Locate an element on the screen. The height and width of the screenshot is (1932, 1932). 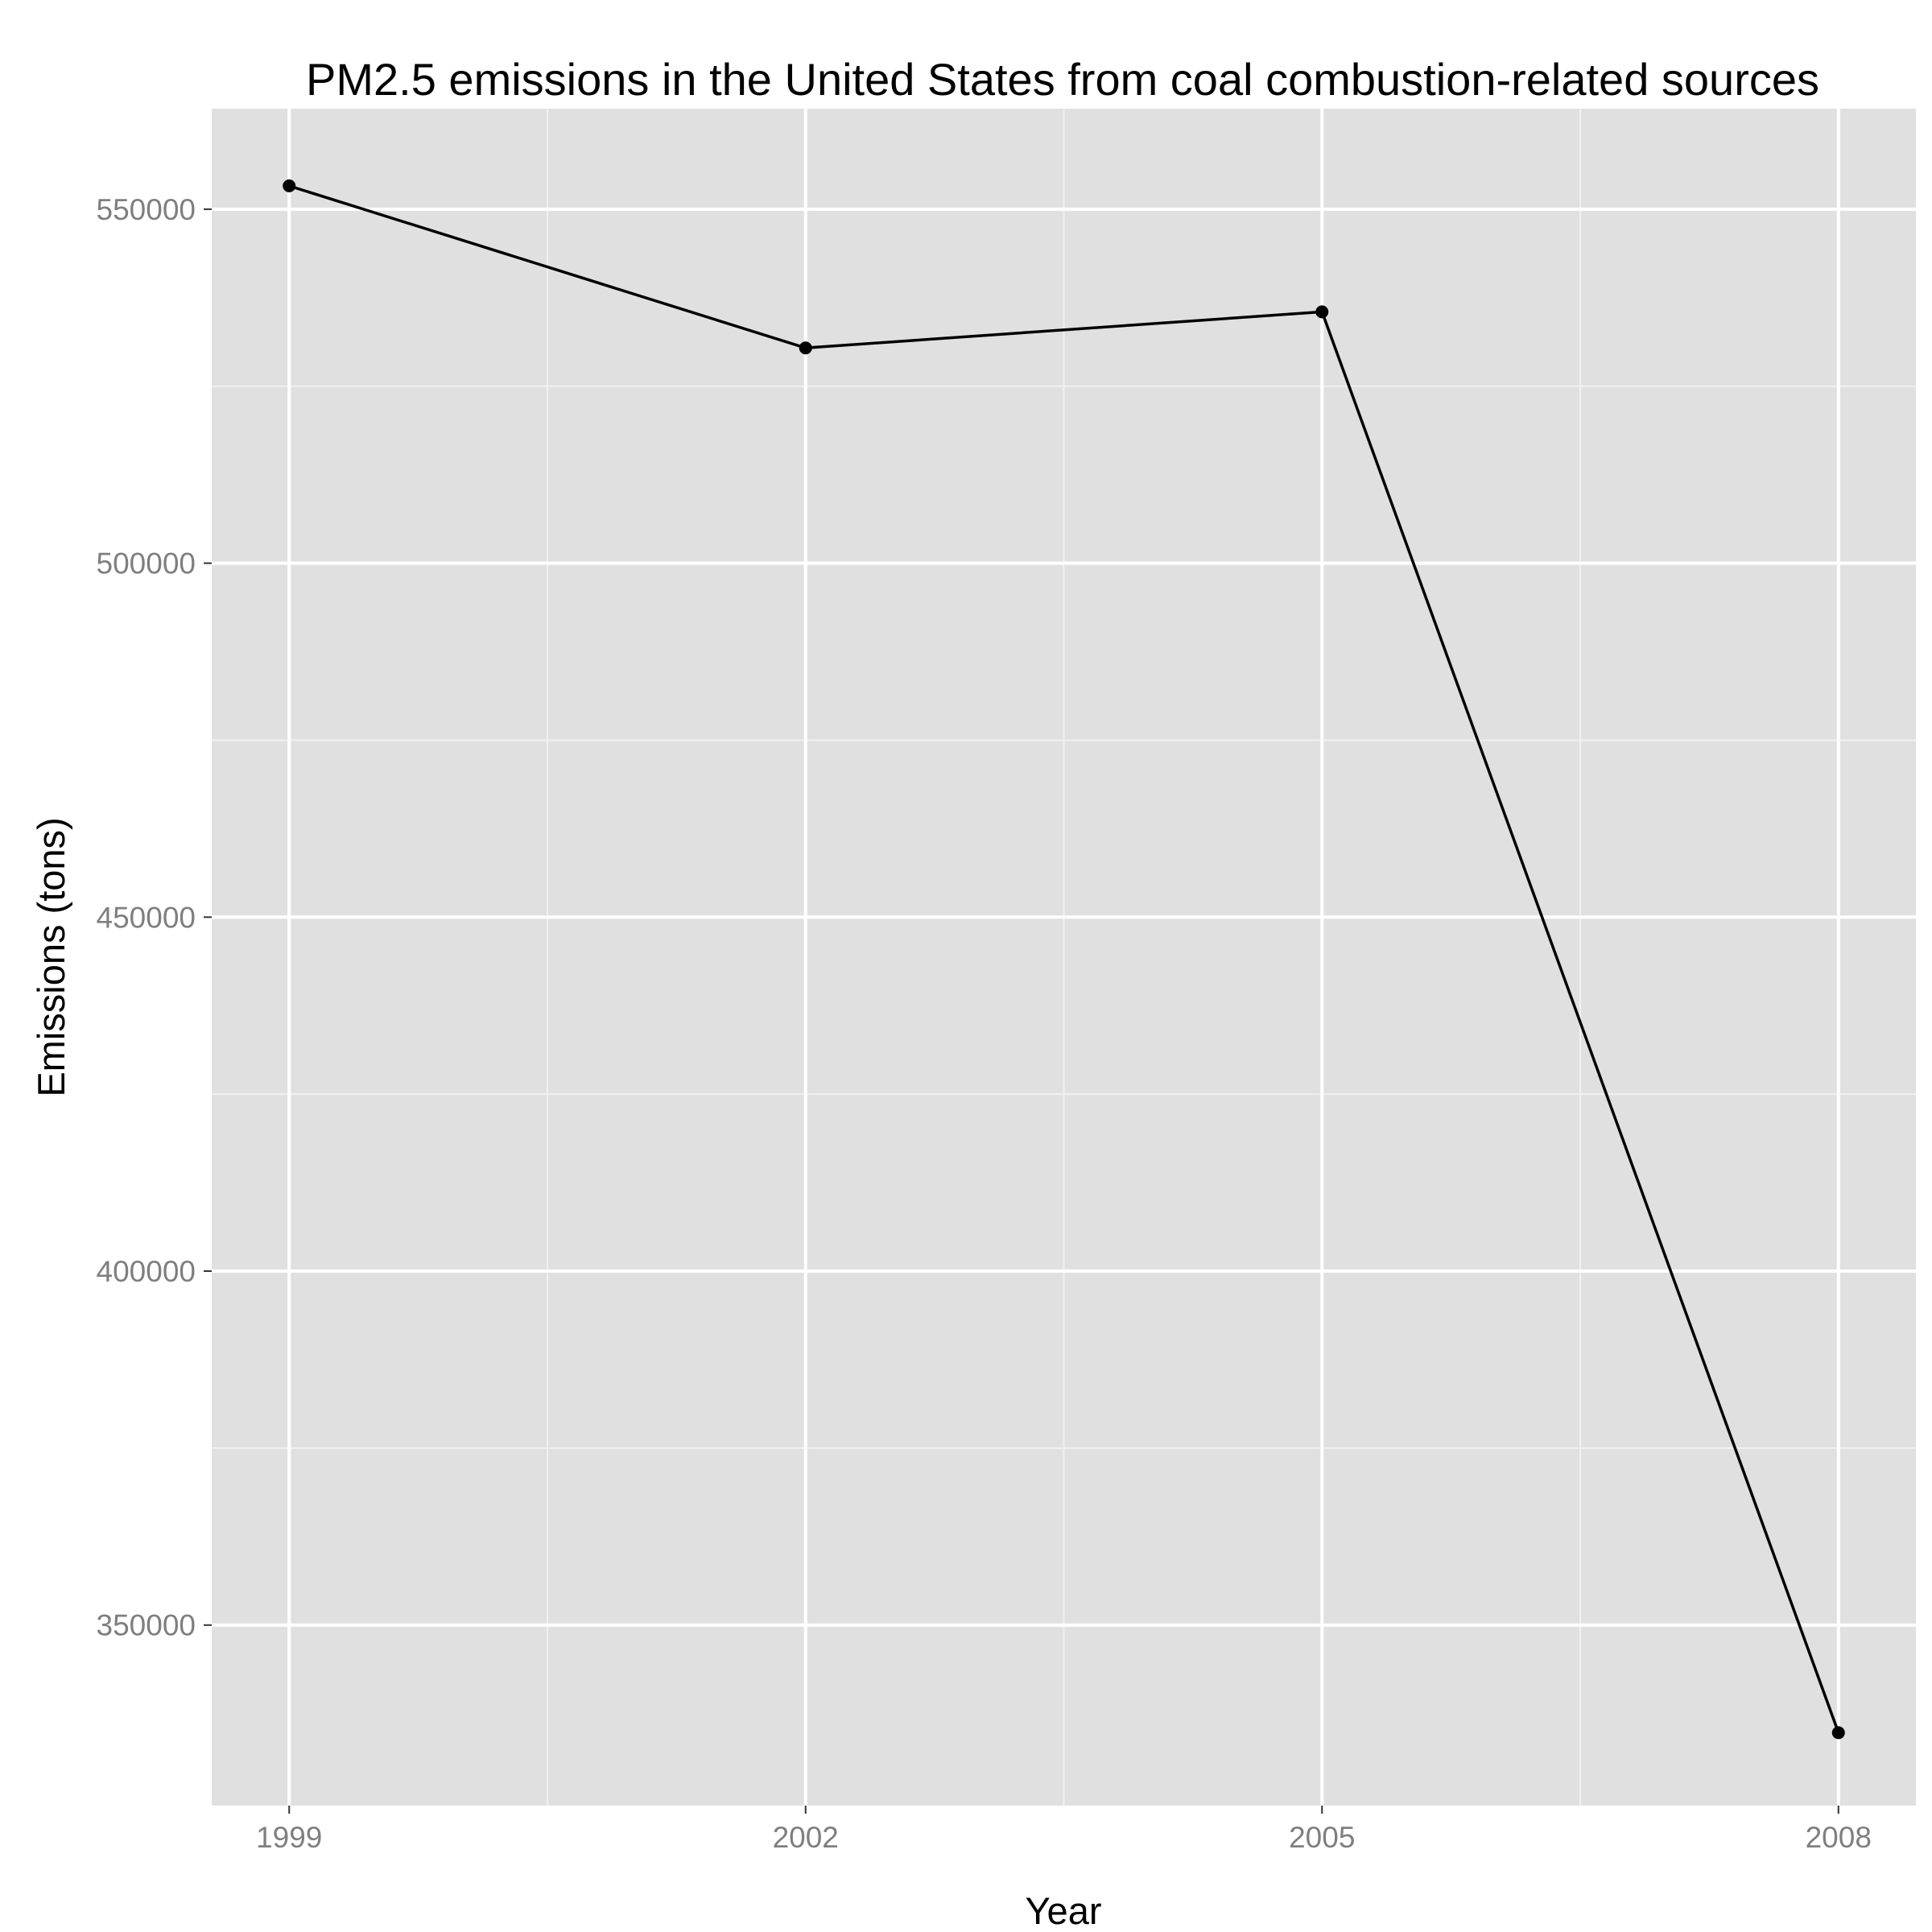
x-tick-label: 2005 is located at coordinates (1322, 1837).